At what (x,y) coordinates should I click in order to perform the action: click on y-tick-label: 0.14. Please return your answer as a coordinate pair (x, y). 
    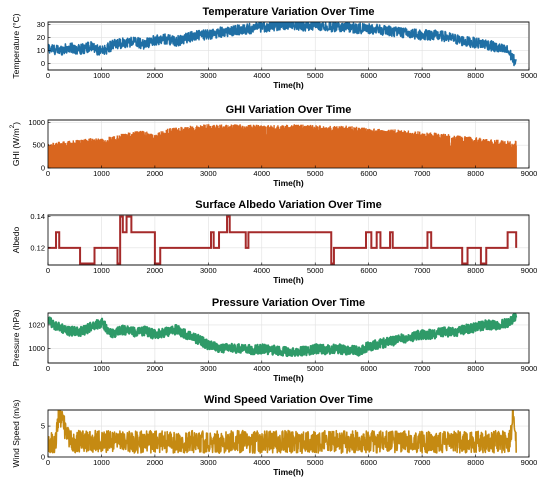
    Looking at the image, I should click on (37, 216).